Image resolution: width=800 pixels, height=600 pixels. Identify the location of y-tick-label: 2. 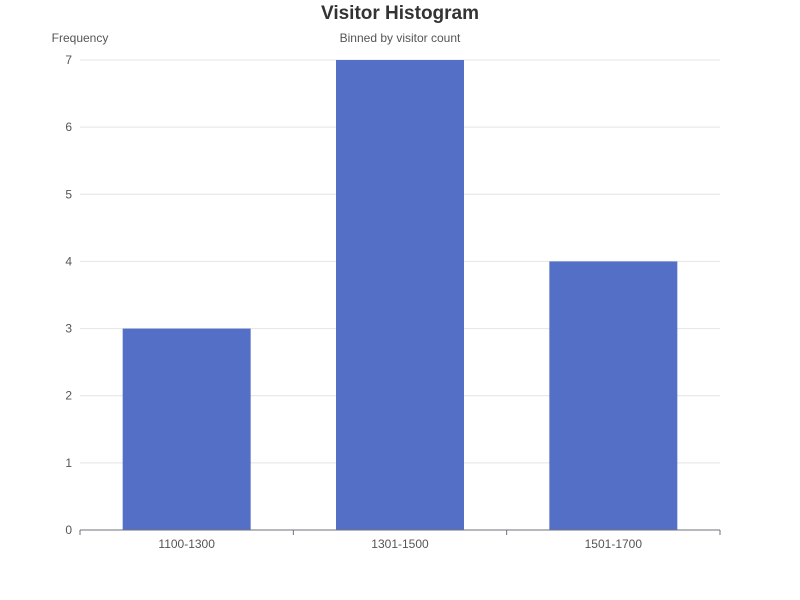
(68, 396).